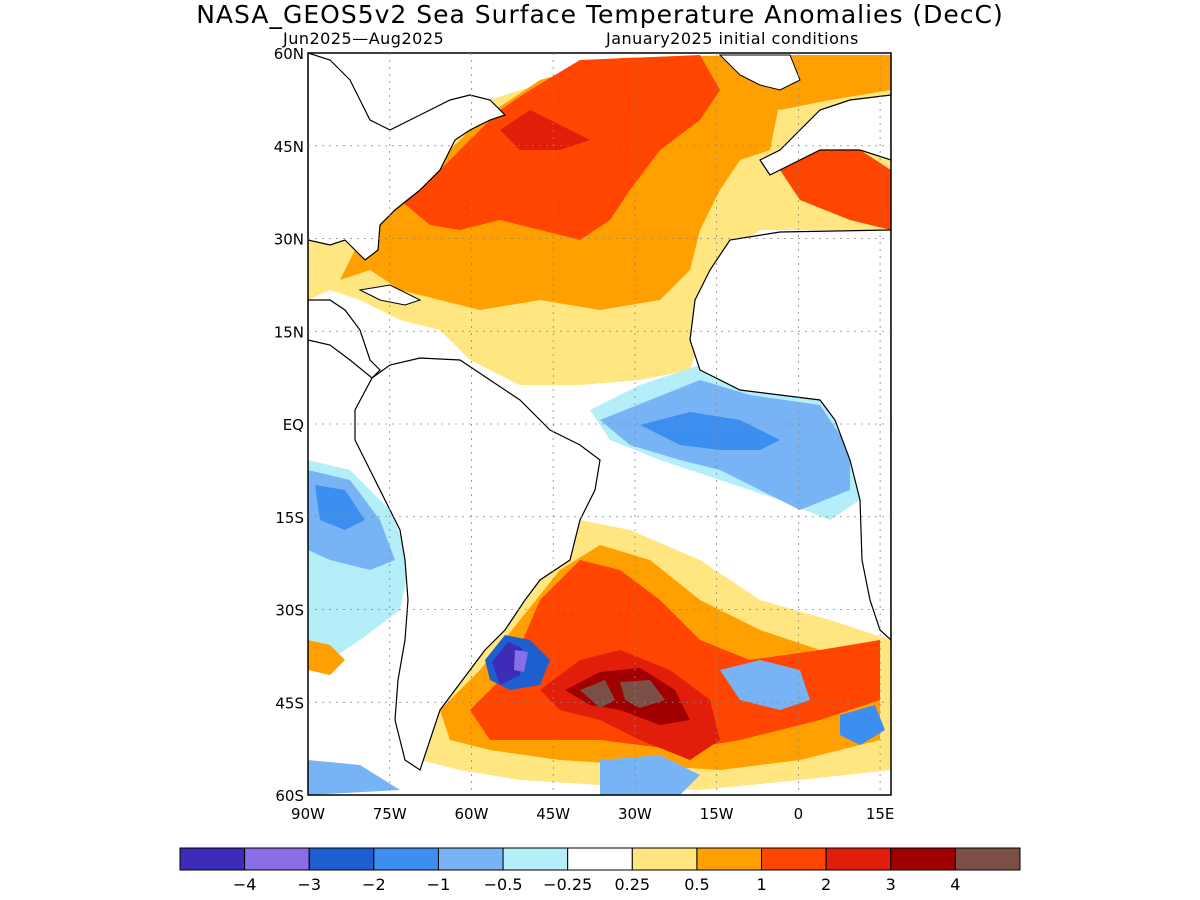 The image size is (1200, 900). I want to click on colorbar-label: −2, so click(374, 884).